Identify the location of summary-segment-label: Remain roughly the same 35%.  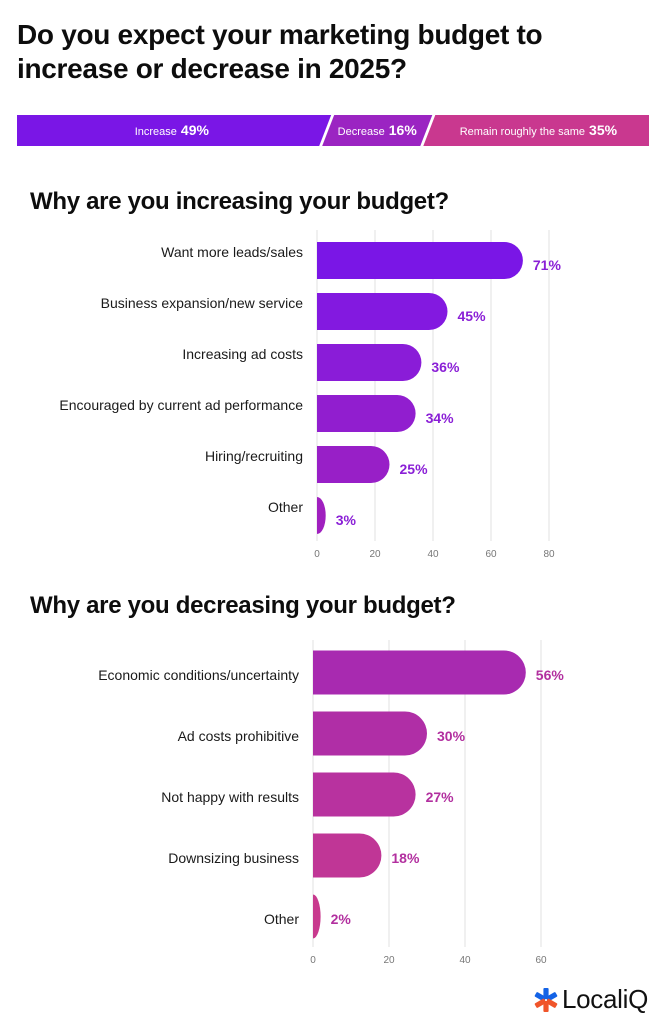
(538, 130).